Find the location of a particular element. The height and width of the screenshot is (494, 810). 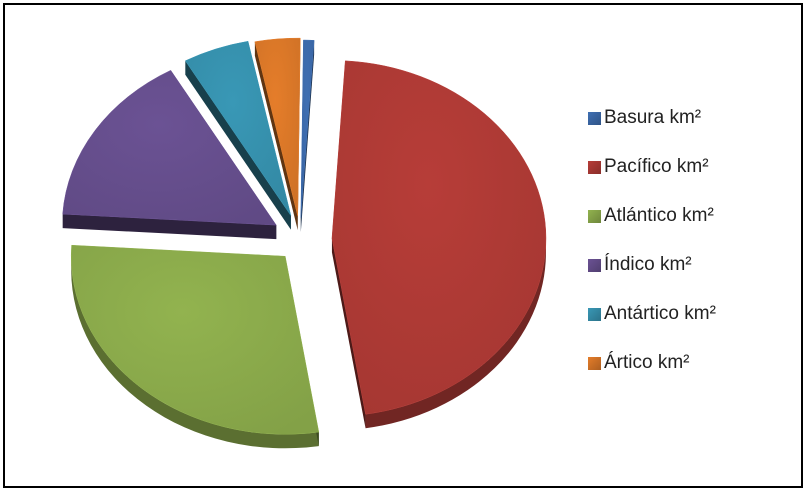

legend-item: Ártico km² is located at coordinates (652, 369).